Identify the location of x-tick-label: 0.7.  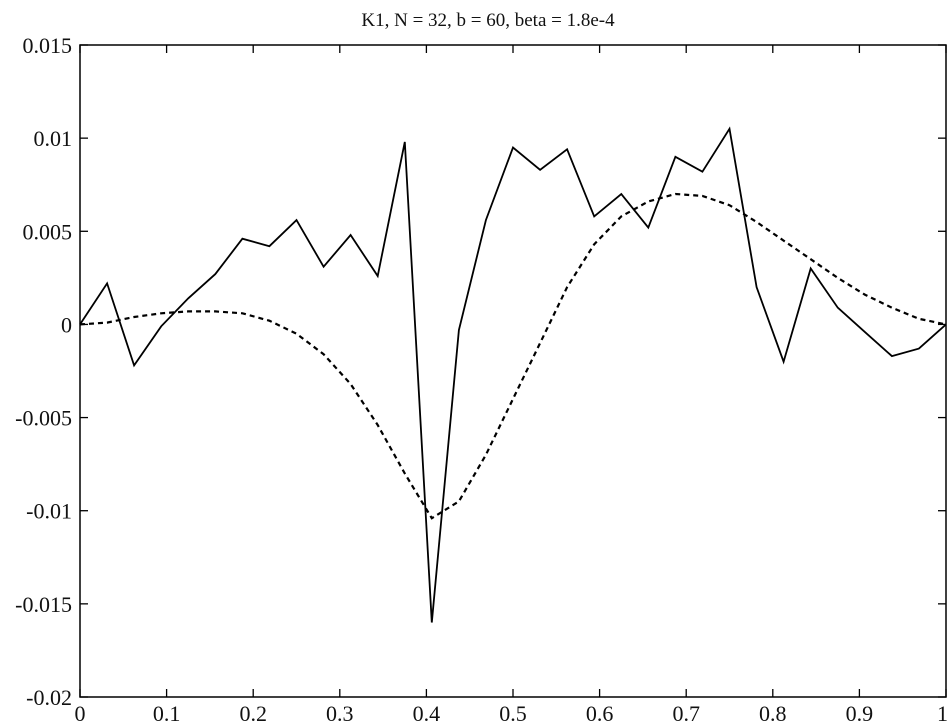
(686, 713).